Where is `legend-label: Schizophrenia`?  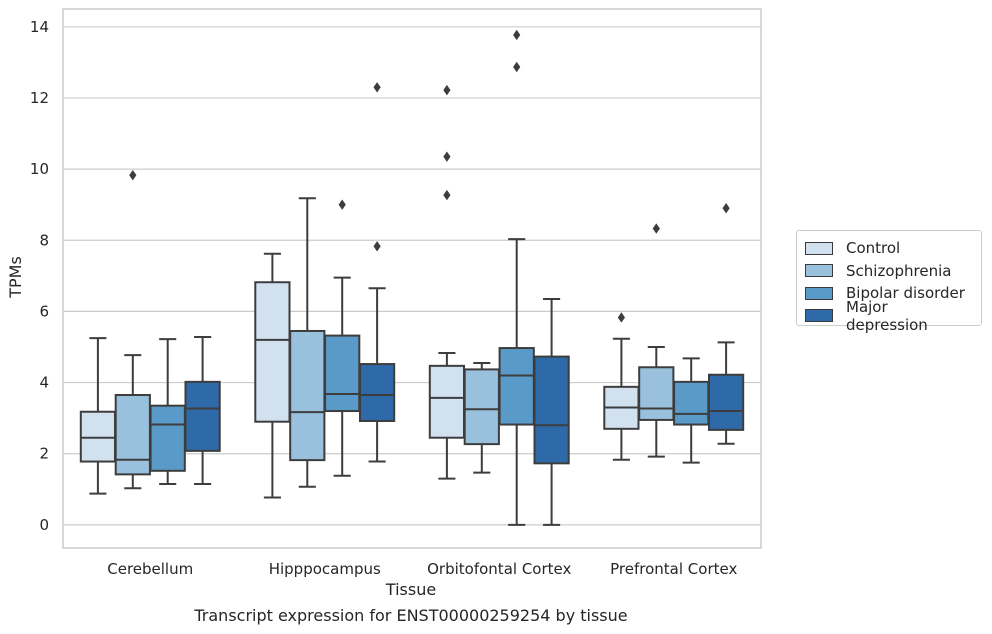 legend-label: Schizophrenia is located at coordinates (899, 270).